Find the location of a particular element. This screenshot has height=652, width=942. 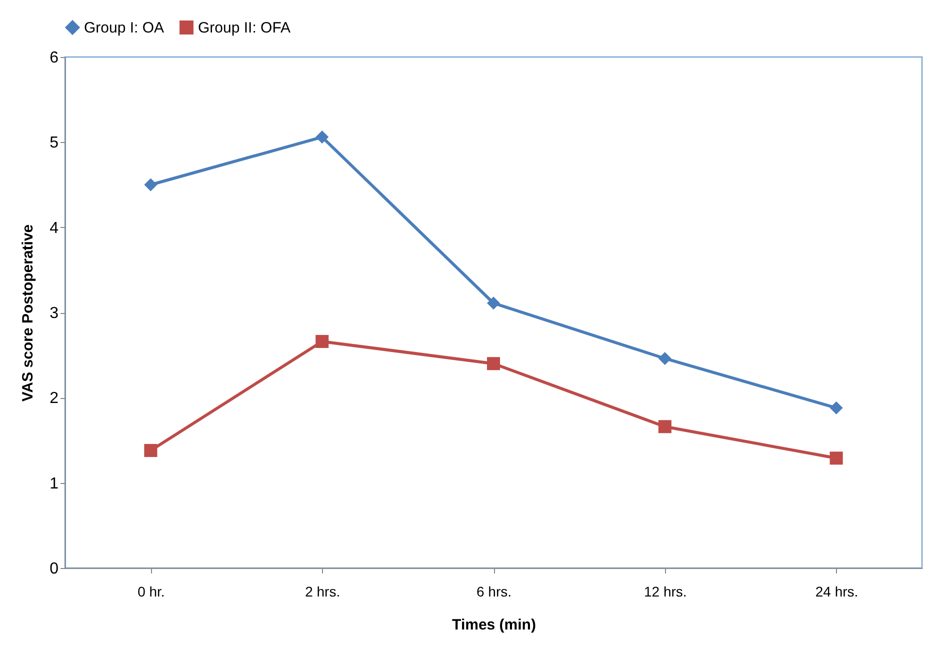

x-tick-label: 24 hrs. is located at coordinates (836, 592).